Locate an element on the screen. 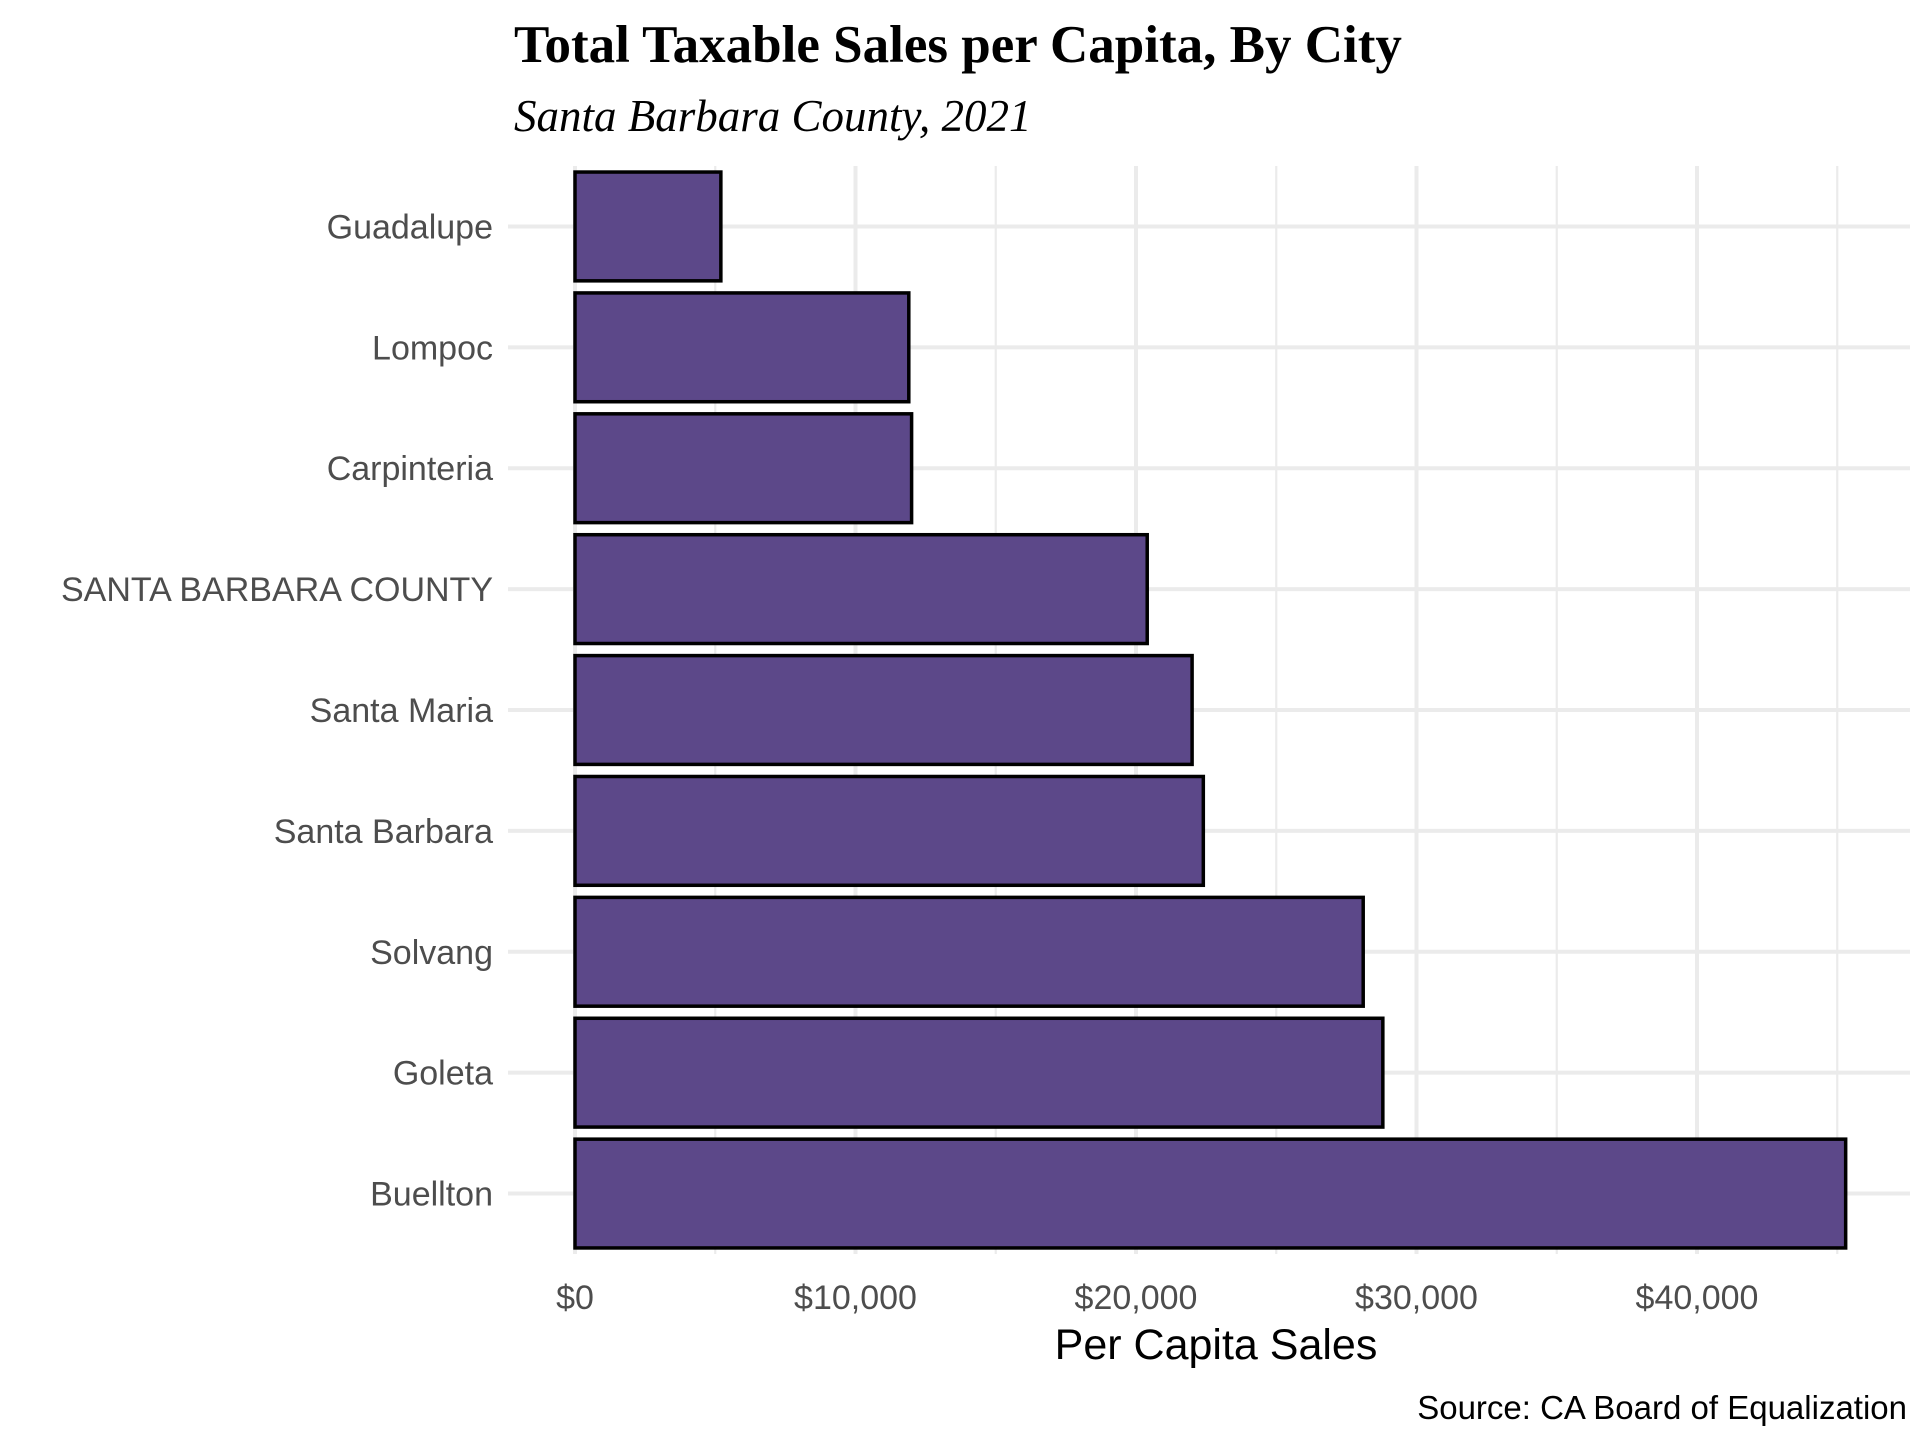 This screenshot has height=1445, width=1920. x-axis-tick-labels: $0 $10,000 $20,000 $30,000 $40,000 is located at coordinates (1157, 1298).